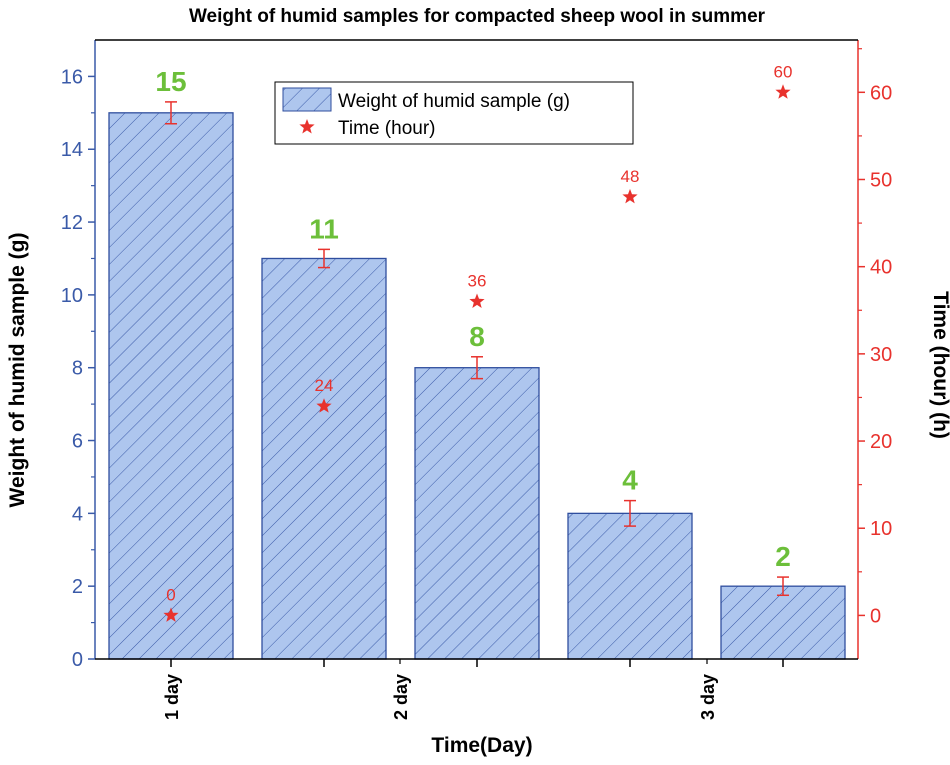  Describe the element at coordinates (477, 281) in the screenshot. I see `time-star-label-3: 36` at that location.